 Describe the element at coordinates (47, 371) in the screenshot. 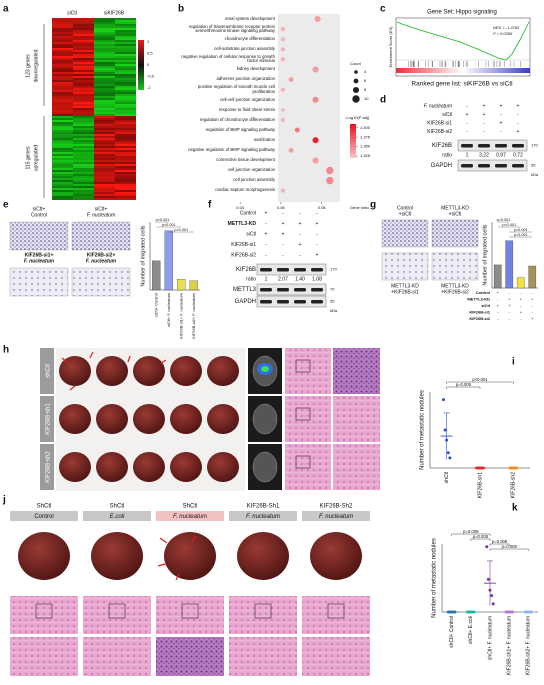

I see `row-header` at that location.